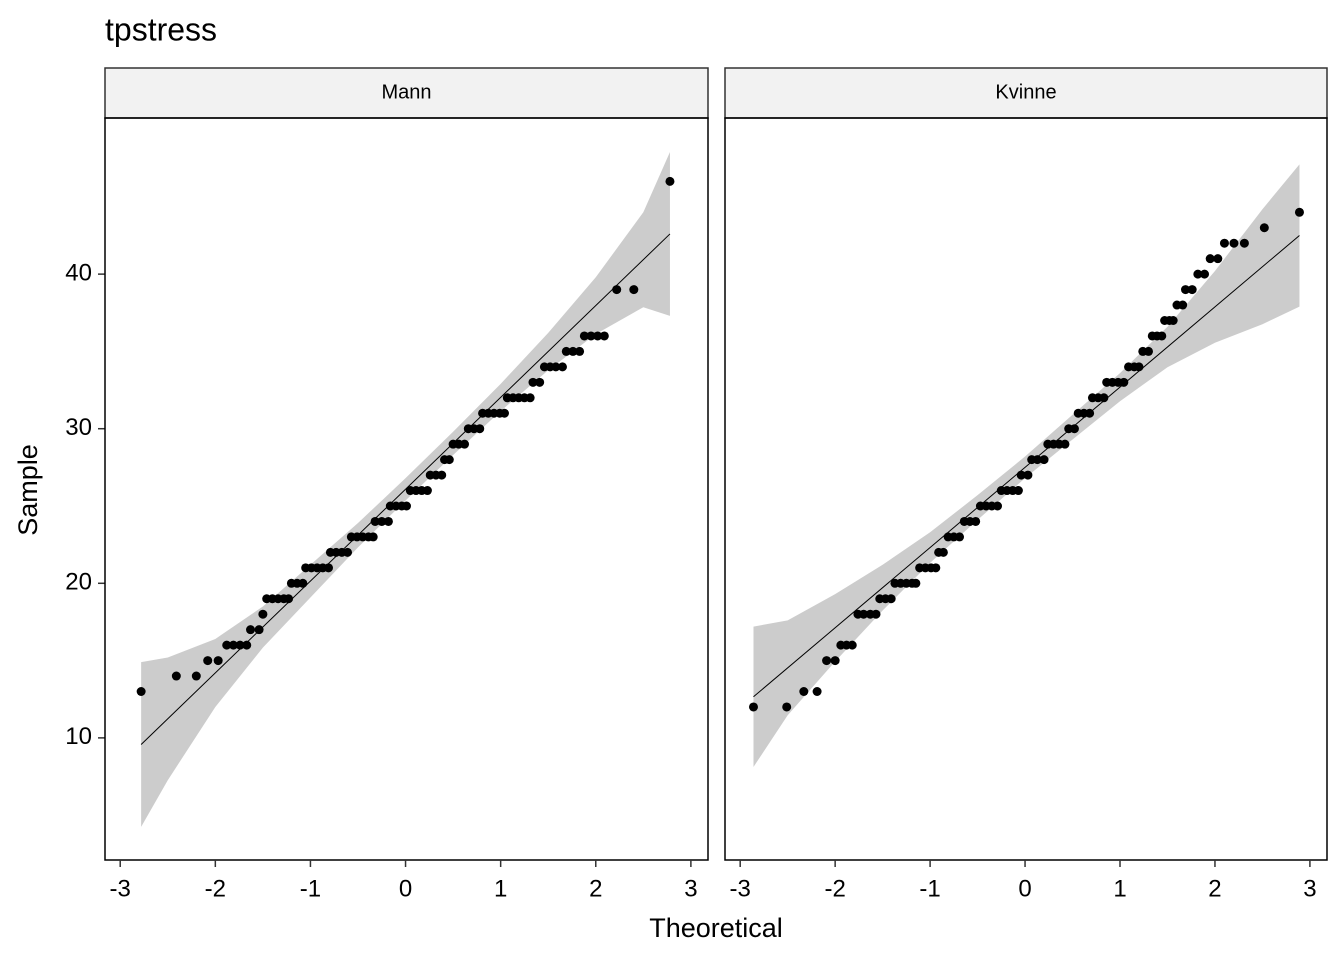 The image size is (1344, 960). I want to click on x-axis-label: Theoretical, so click(716, 928).